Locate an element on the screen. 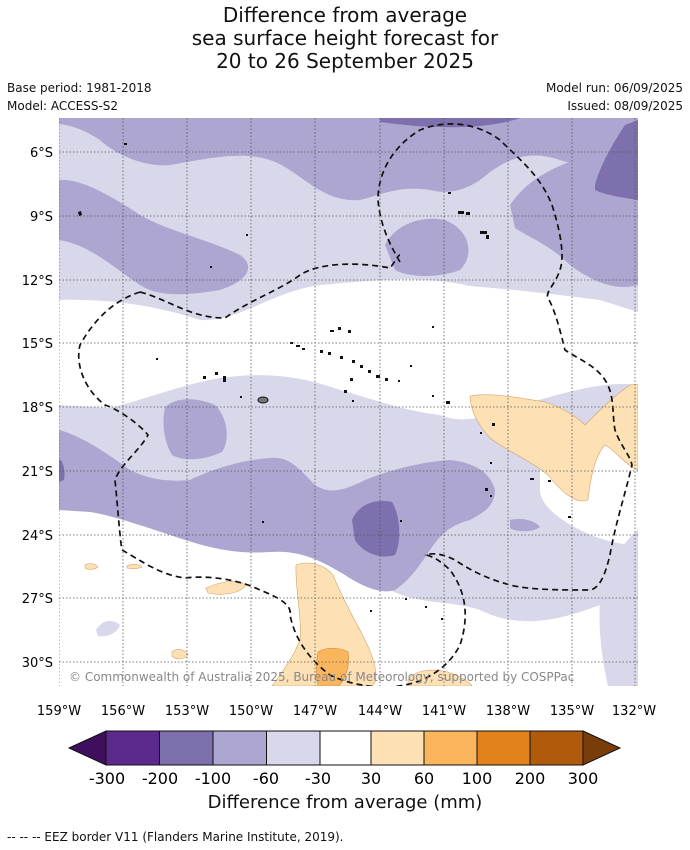 The height and width of the screenshot is (850, 690). lon-label: 132°W is located at coordinates (634, 711).